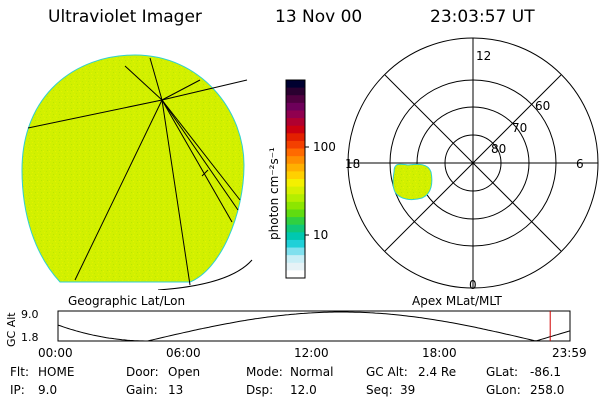 This screenshot has width=600, height=400. Describe the element at coordinates (312, 372) in the screenshot. I see `mode-value: Normal` at that location.